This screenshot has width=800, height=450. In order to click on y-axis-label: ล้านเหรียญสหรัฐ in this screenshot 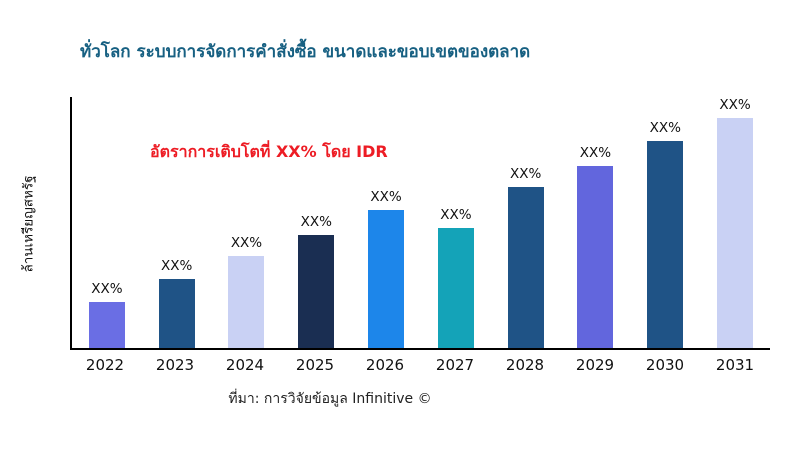, I will do `click(29, 223)`.